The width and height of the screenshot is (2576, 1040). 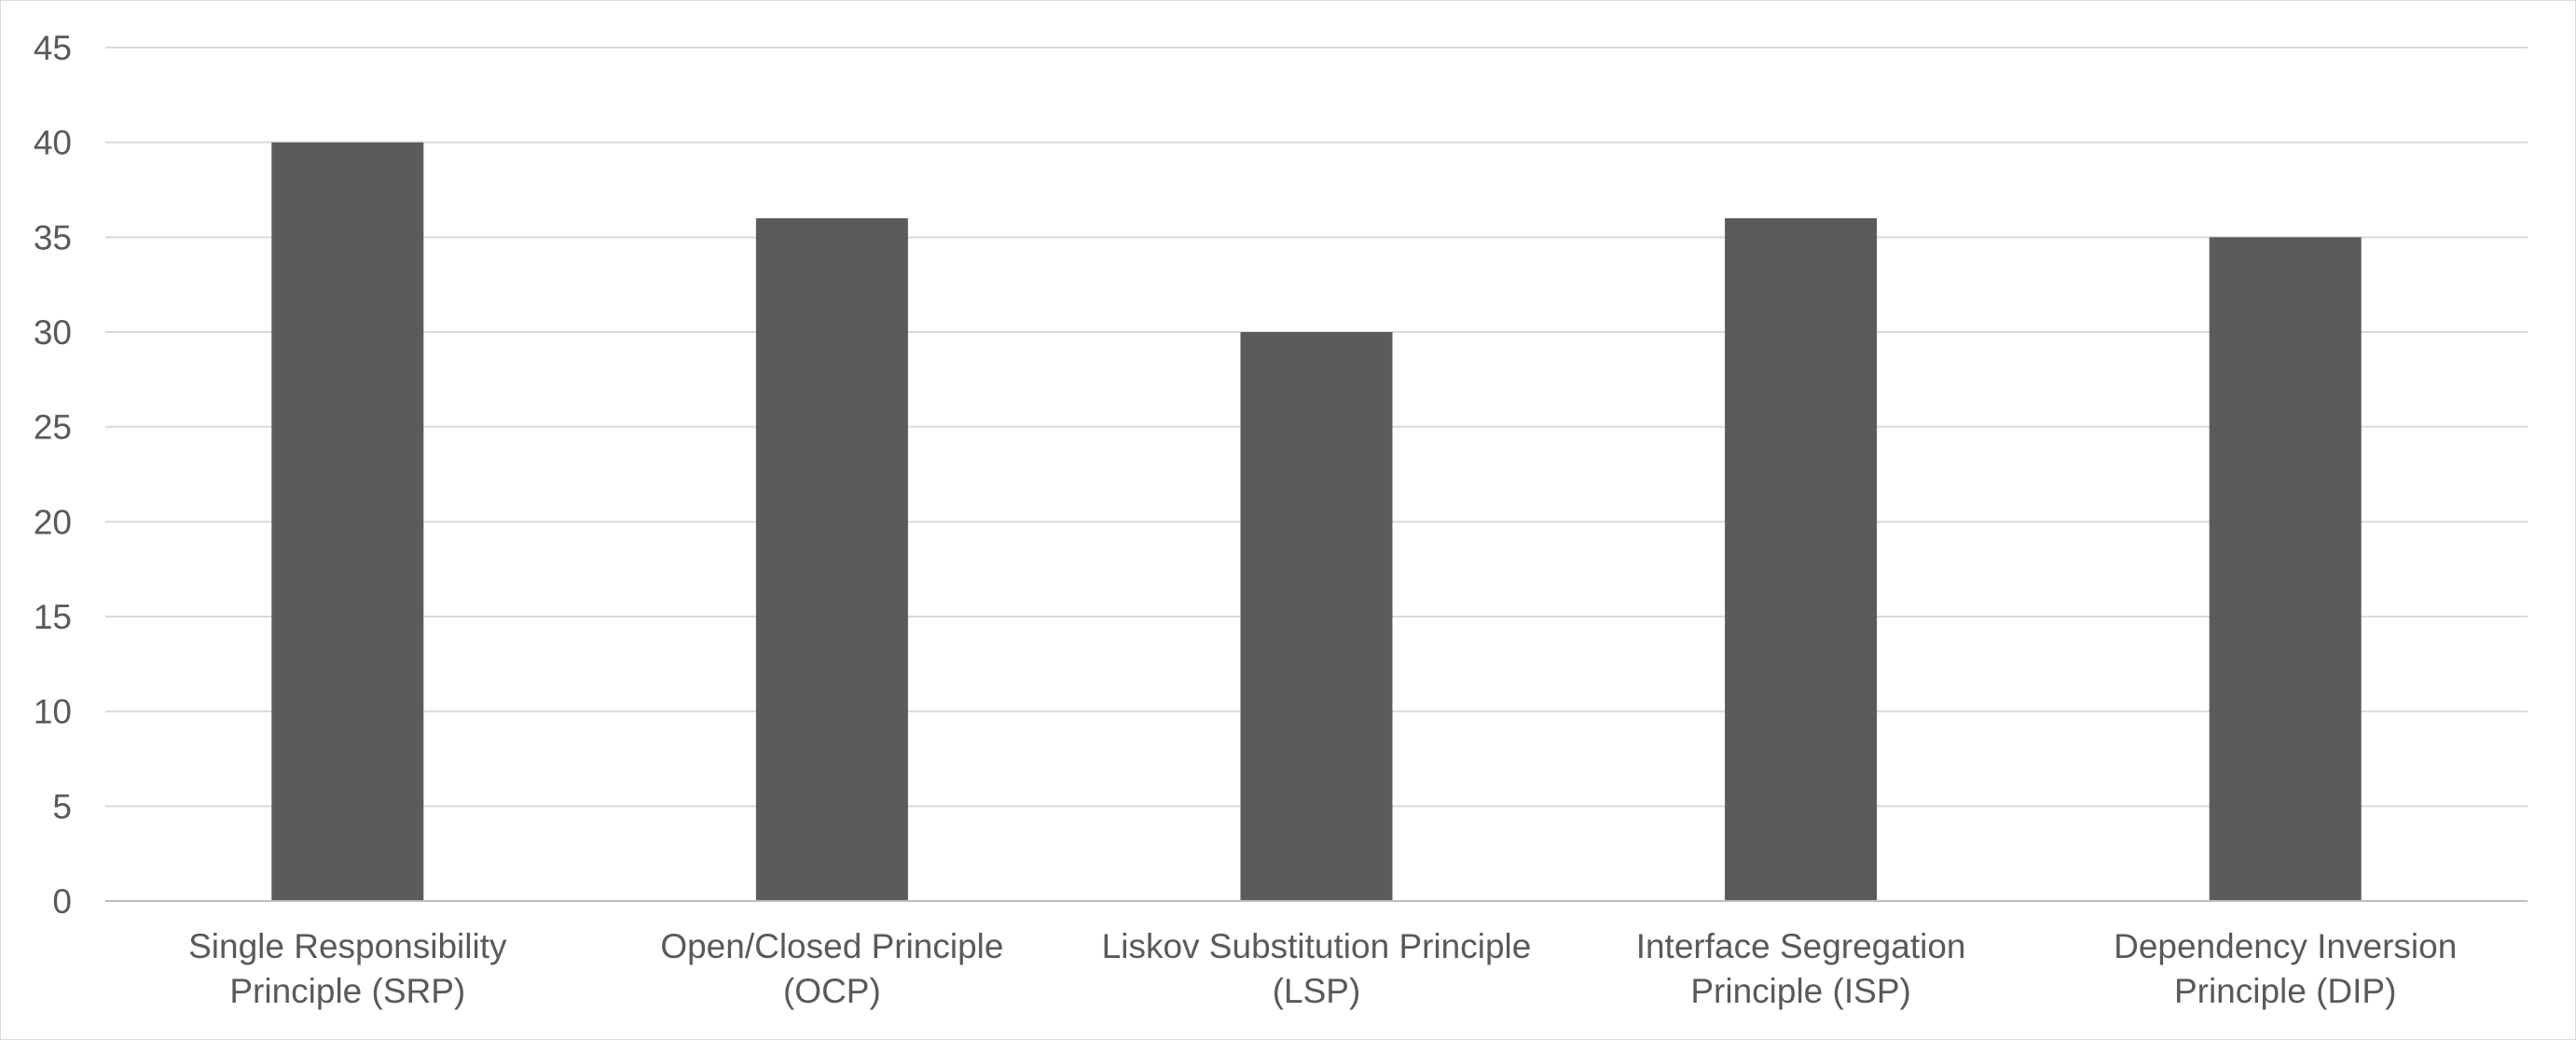 I want to click on x-tick-label-line: (LSP), so click(x=1317, y=991).